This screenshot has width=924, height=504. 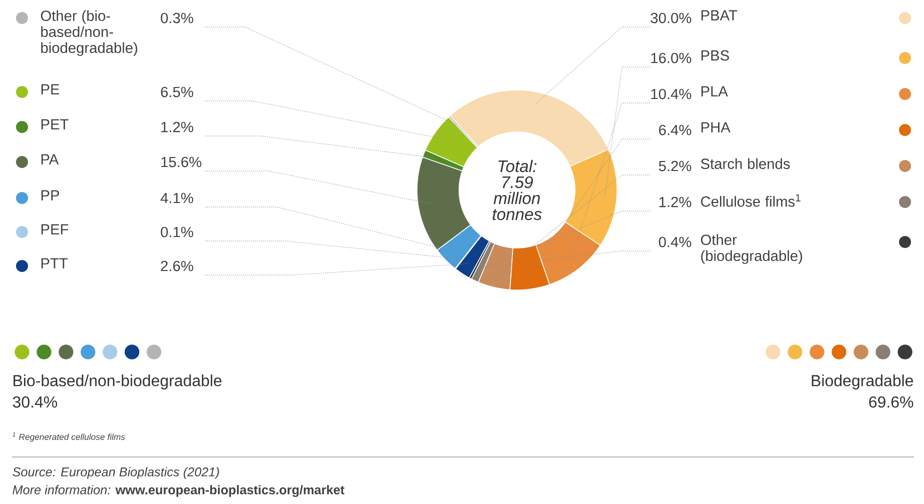 I want to click on legend-label: PEF, so click(x=54, y=229).